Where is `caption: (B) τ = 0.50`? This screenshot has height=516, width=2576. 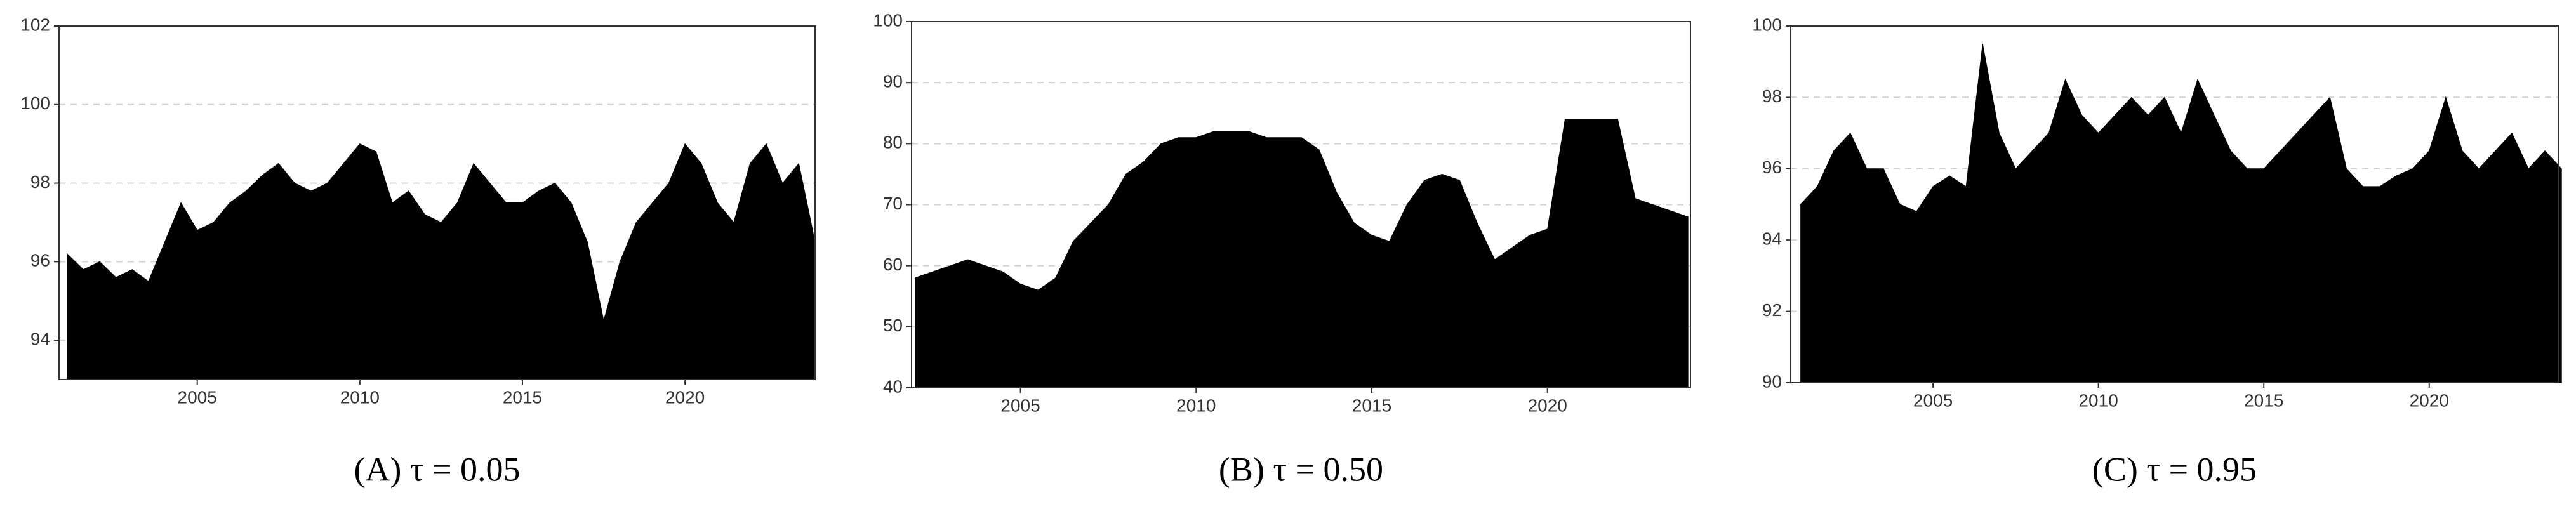
caption: (B) τ = 0.50 is located at coordinates (1301, 469).